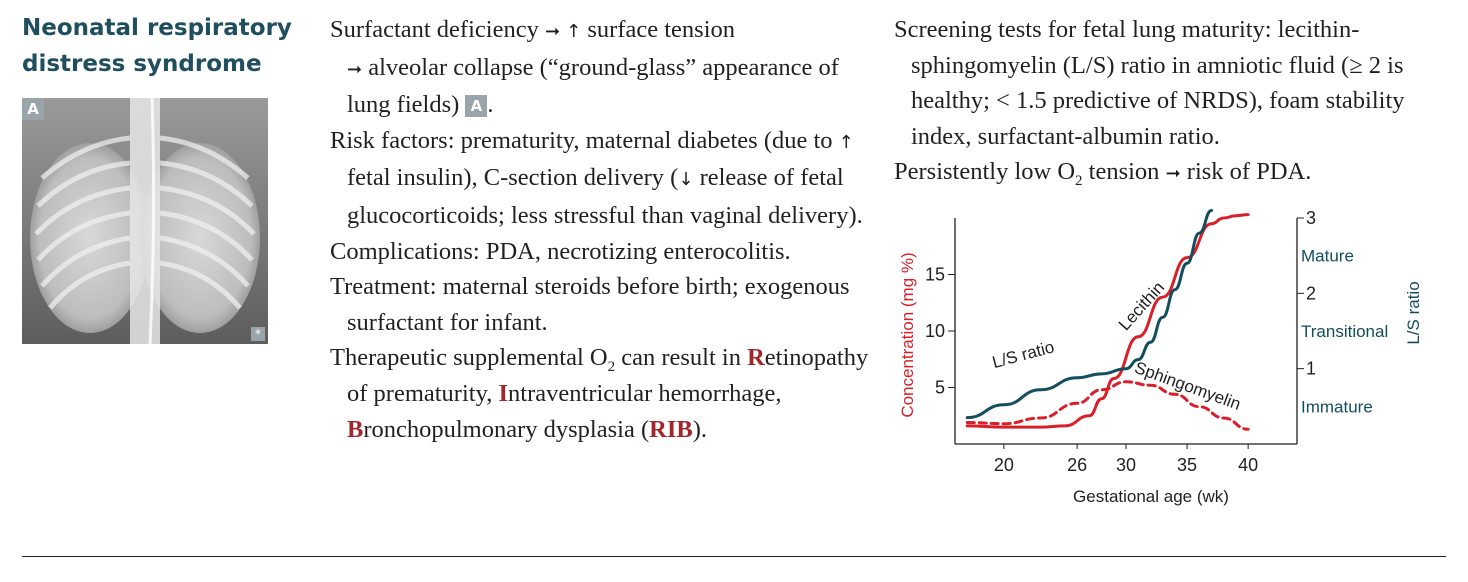 Image resolution: width=1468 pixels, height=582 pixels. What do you see at coordinates (513, 178) in the screenshot?
I see `text-span: fetal insulin), C-section delivery (` at bounding box center [513, 178].